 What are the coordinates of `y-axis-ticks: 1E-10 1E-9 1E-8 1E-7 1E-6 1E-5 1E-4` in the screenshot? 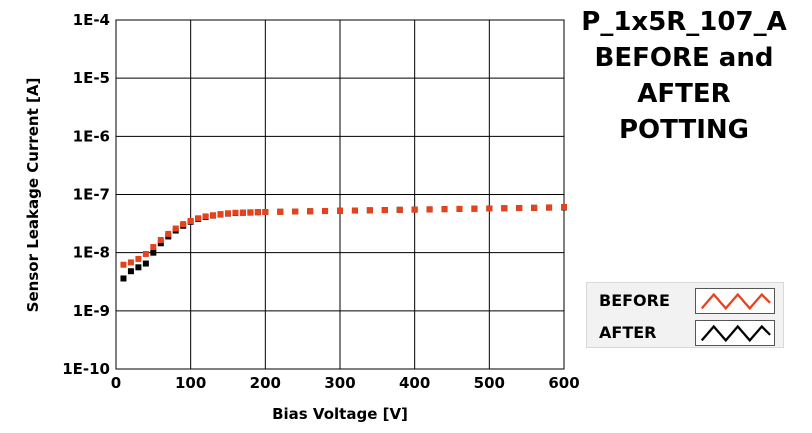 It's located at (86, 194).